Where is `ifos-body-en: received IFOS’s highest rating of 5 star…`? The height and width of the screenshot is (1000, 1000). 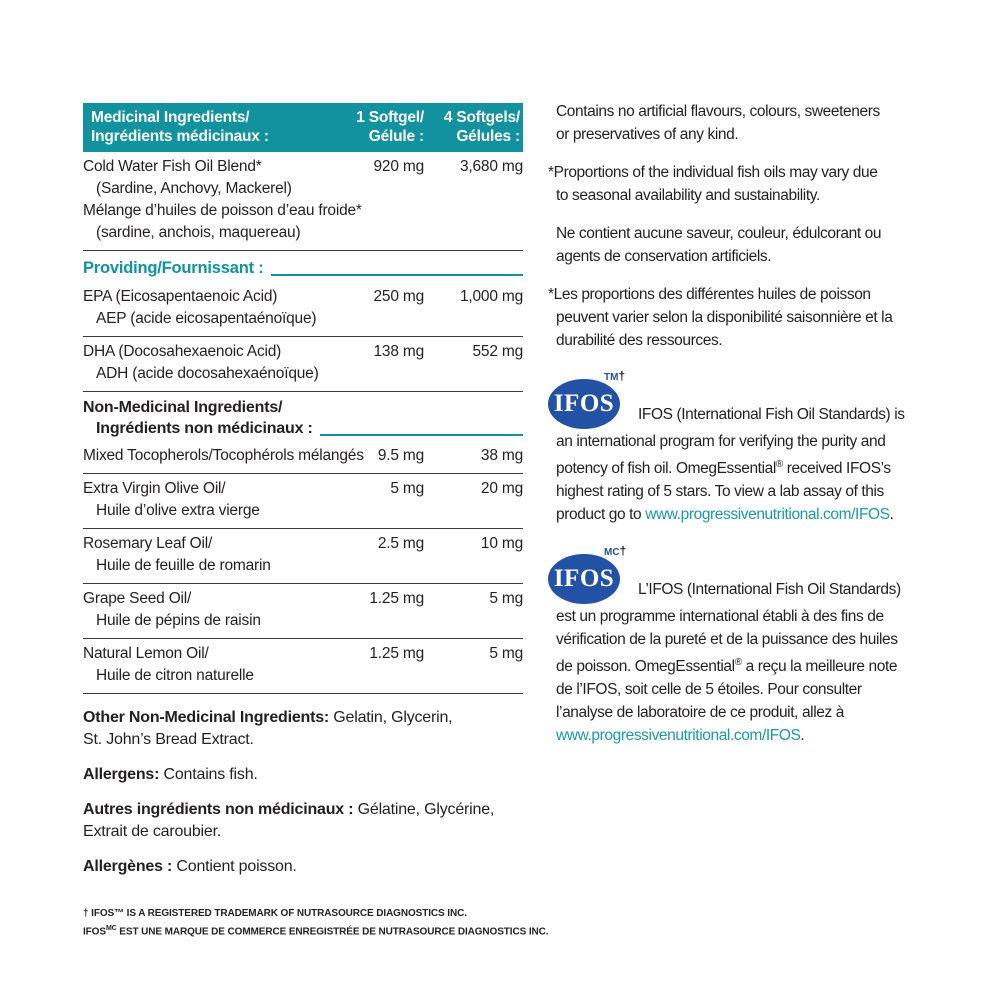
ifos-body-en: received IFOS’s highest rating of 5 star… is located at coordinates (723, 492).